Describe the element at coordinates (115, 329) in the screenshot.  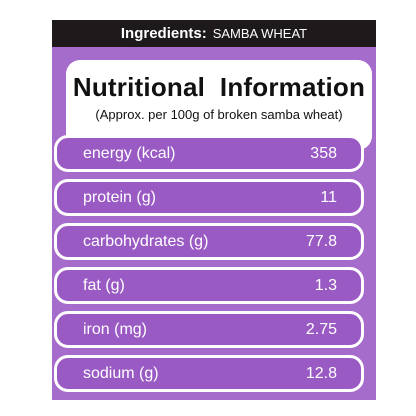
I see `nutrient-name: iron (mg)` at that location.